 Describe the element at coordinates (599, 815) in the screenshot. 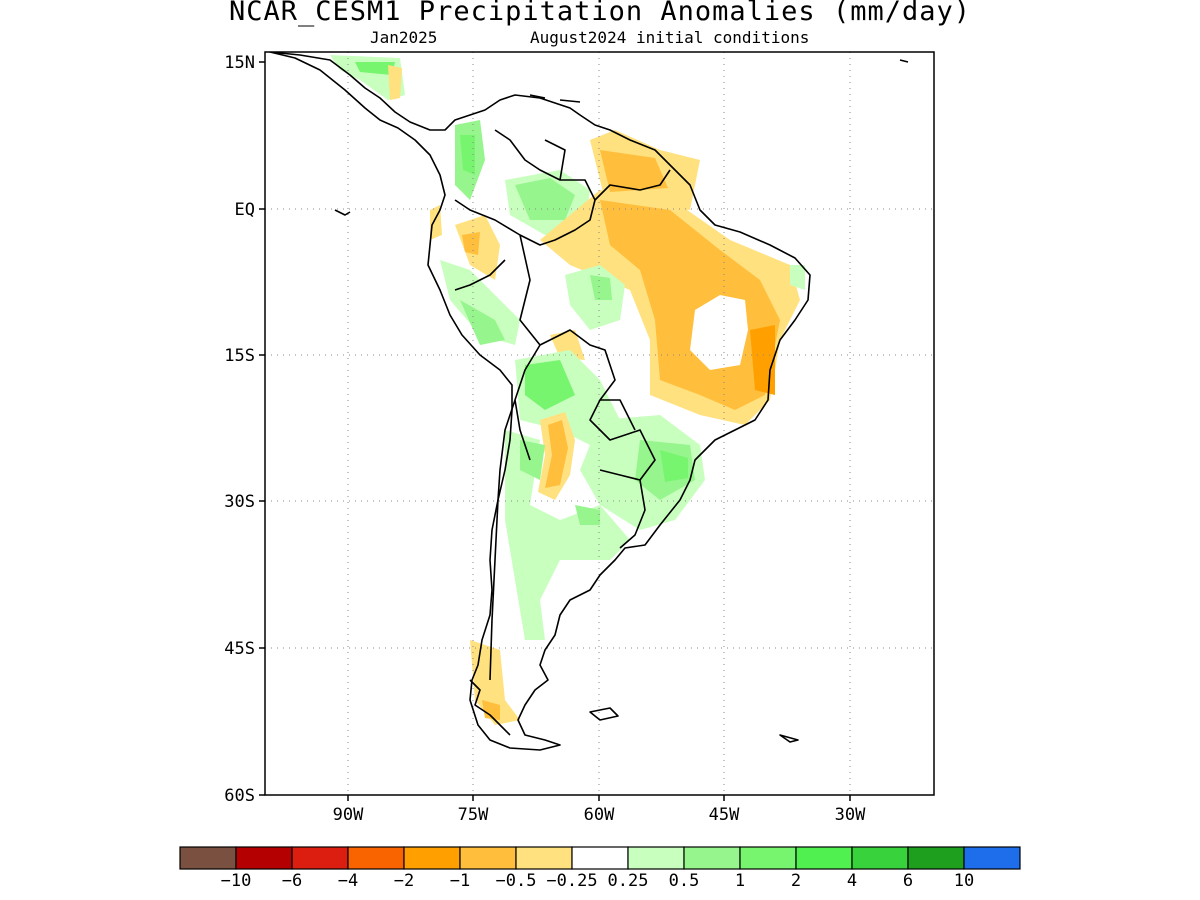

I see `longitude-tick-label: 60W` at that location.